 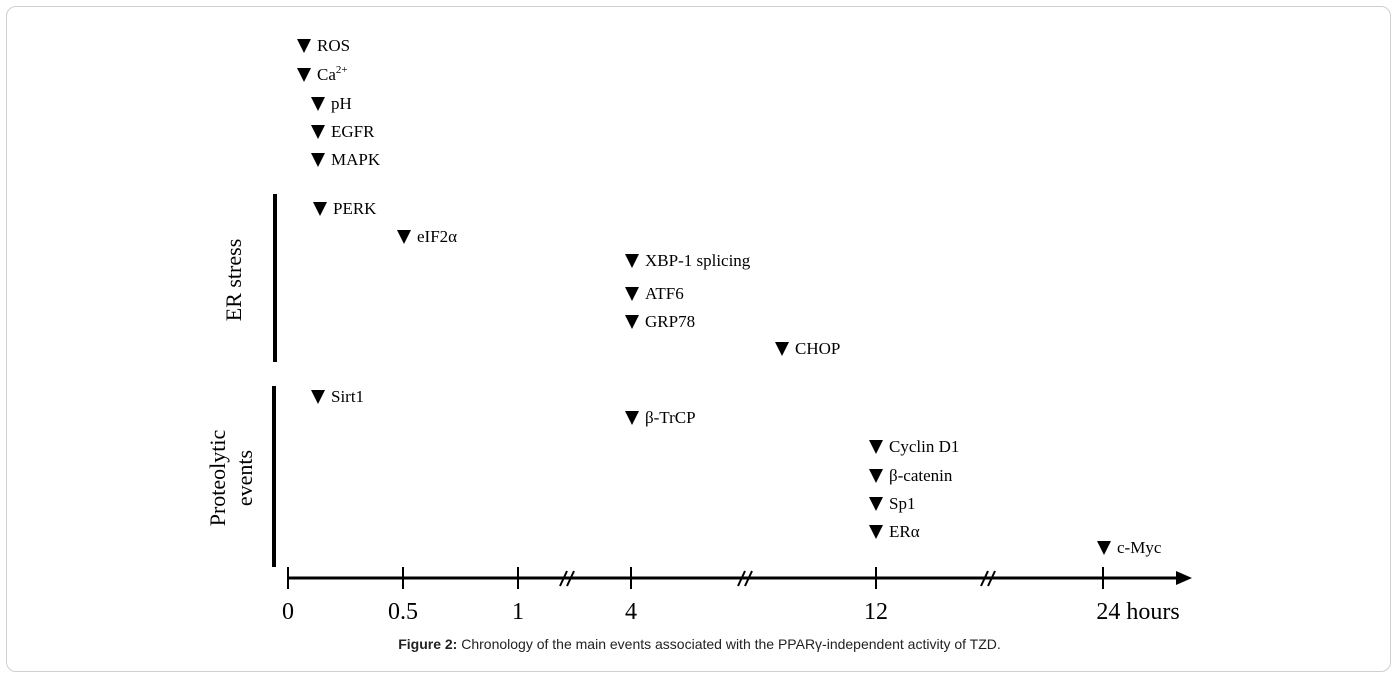 I want to click on event-label: Sirt1, so click(x=347, y=396).